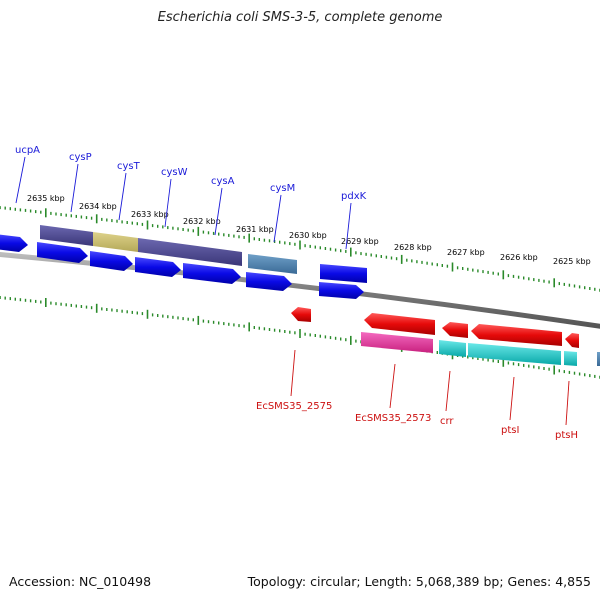  I want to click on feature-band-ptsI, so click(514, 354).